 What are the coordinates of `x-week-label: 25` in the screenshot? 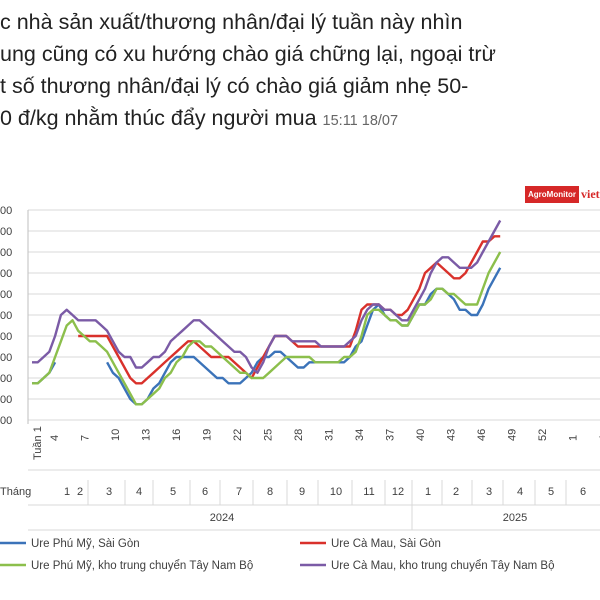 It's located at (269, 435).